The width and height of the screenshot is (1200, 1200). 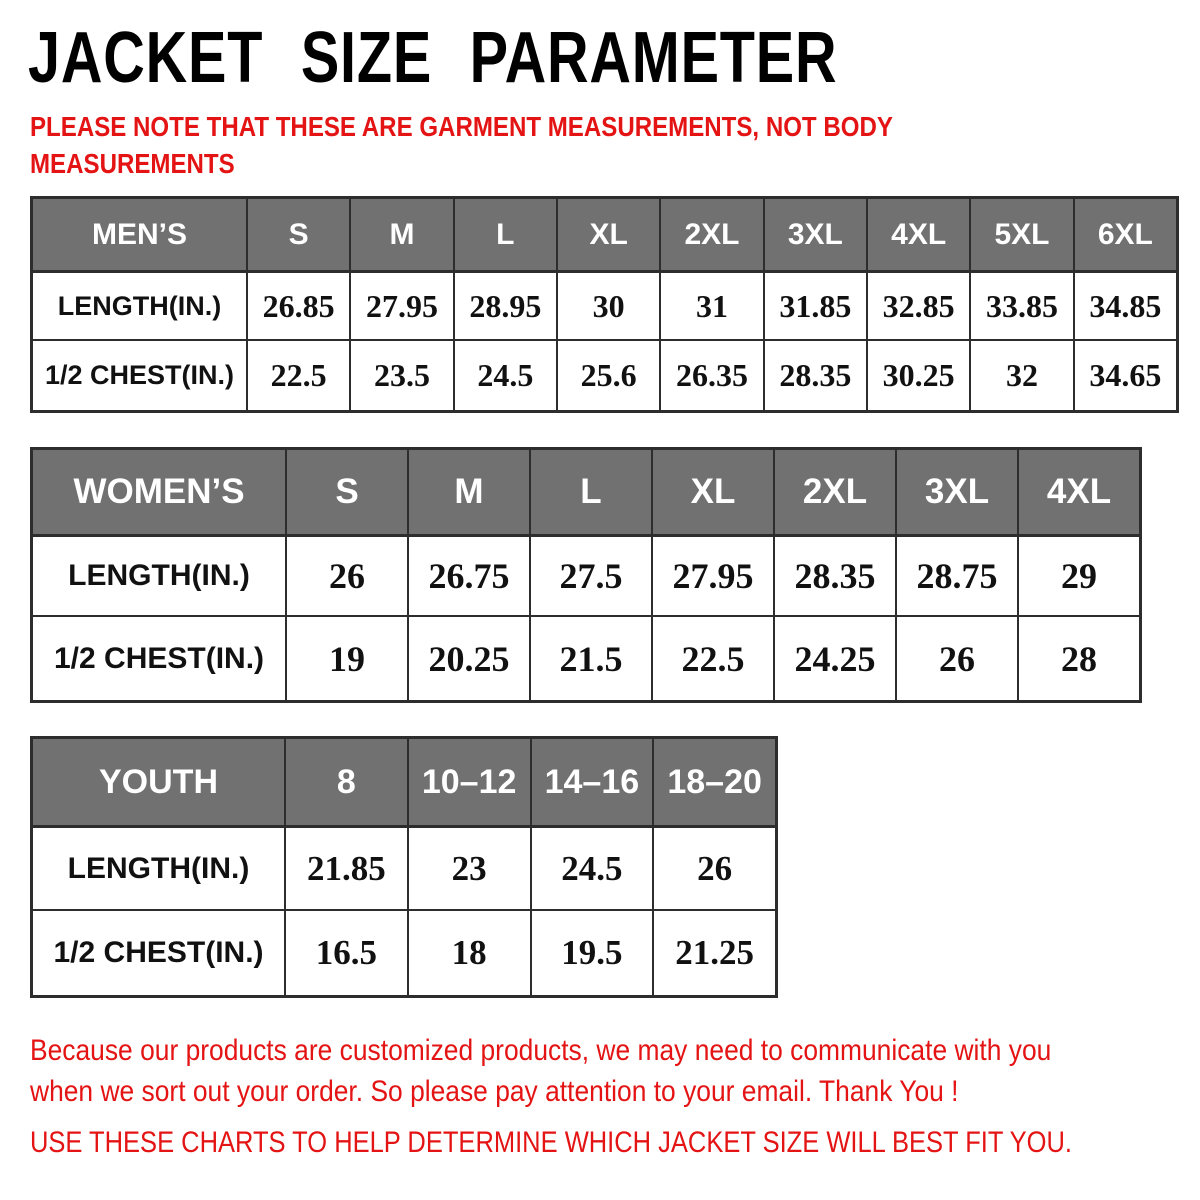 I want to click on womens-size-header-4: XL, so click(x=713, y=492).